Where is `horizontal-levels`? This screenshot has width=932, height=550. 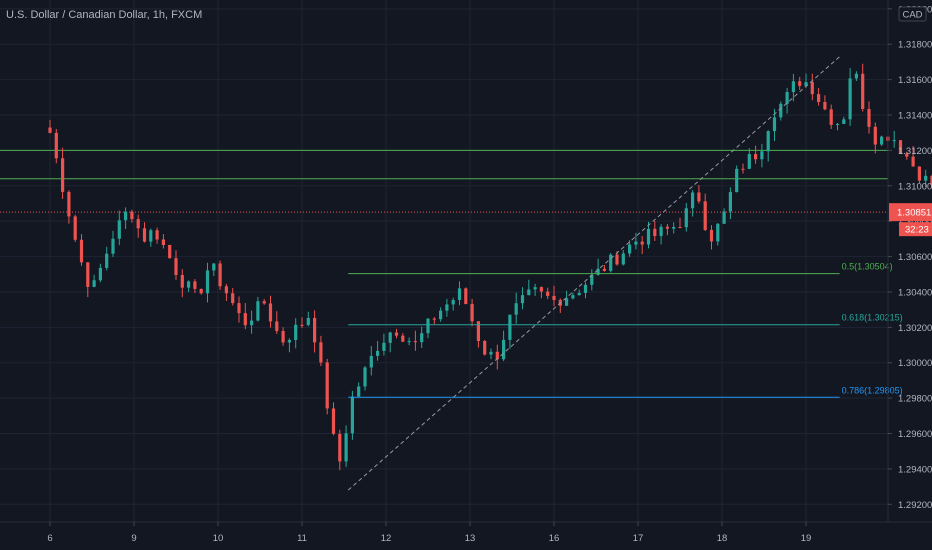
horizontal-levels is located at coordinates (444, 181).